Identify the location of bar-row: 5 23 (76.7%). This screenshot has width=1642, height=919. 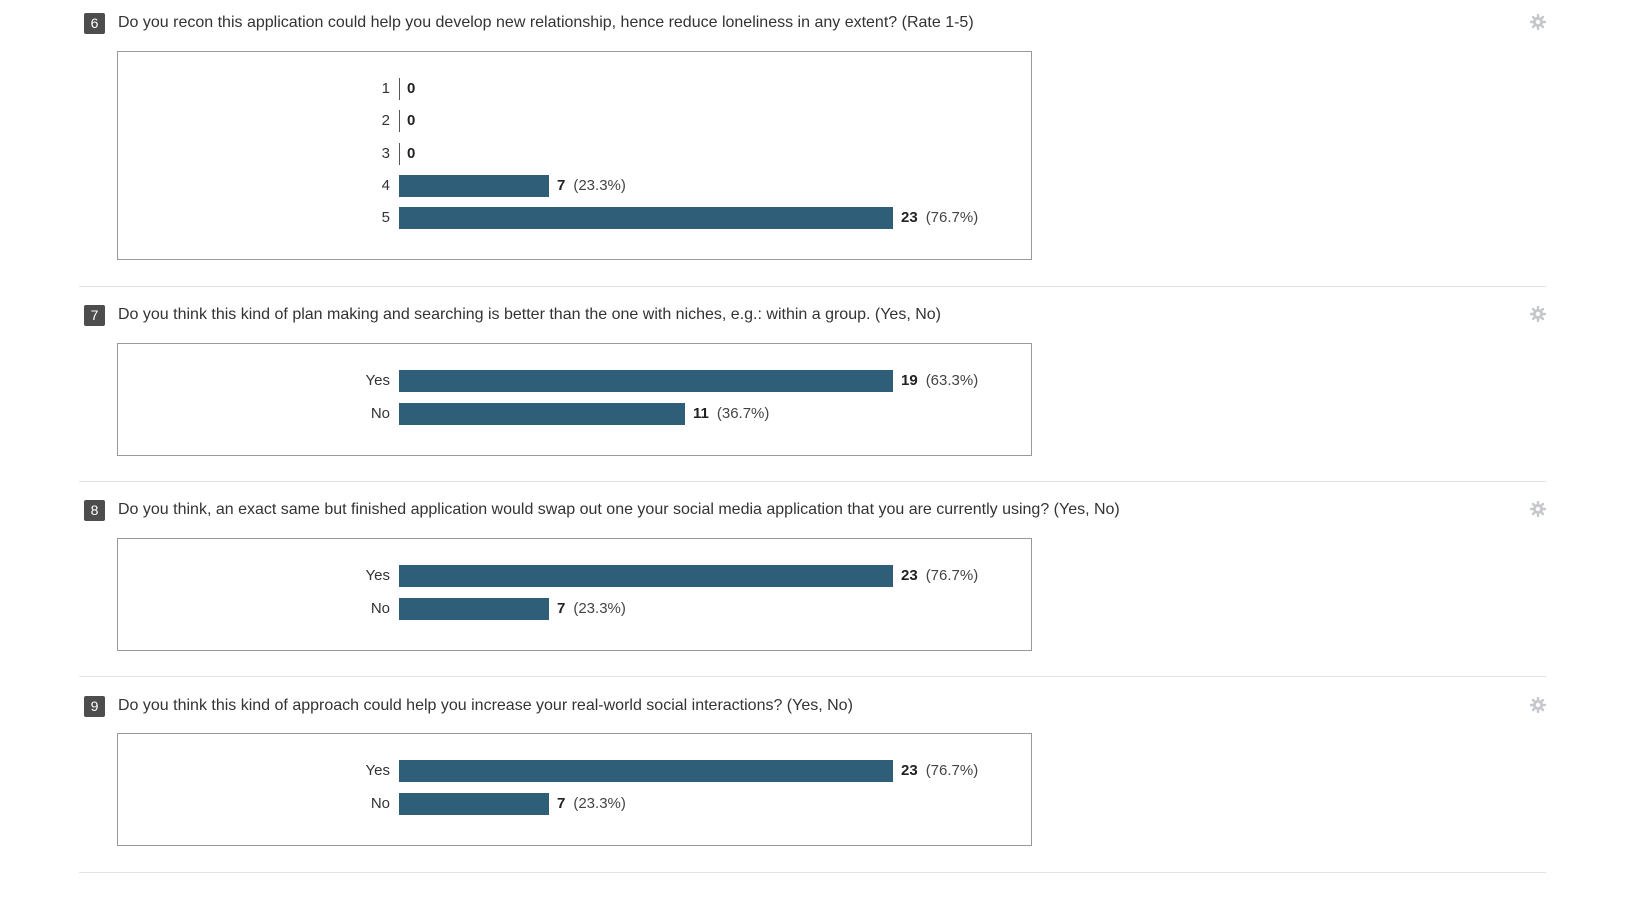
(574, 218).